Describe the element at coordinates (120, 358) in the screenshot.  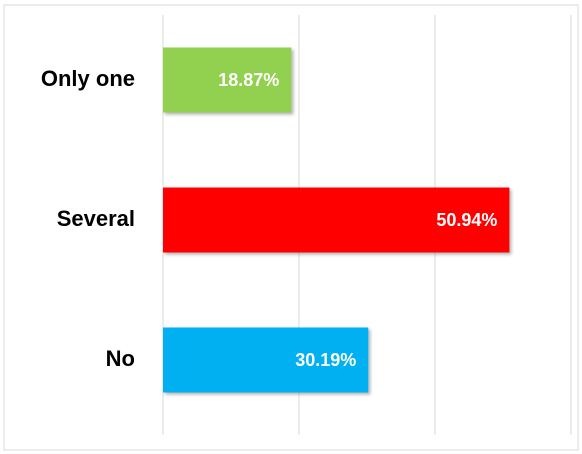
I see `y-tick-label: No` at that location.